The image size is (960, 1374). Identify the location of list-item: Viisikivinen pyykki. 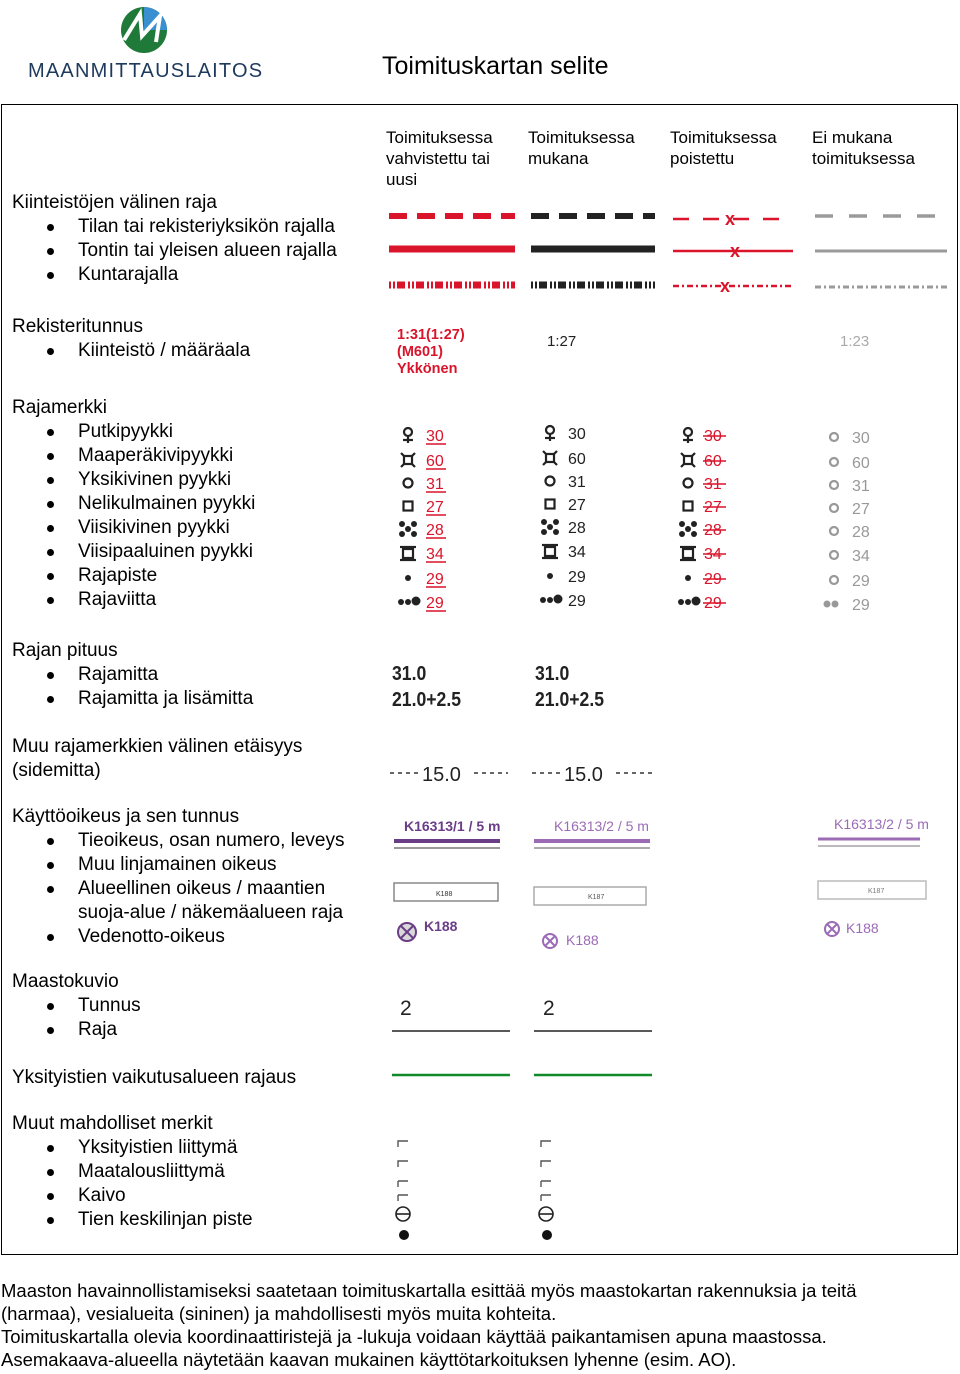
(133, 528).